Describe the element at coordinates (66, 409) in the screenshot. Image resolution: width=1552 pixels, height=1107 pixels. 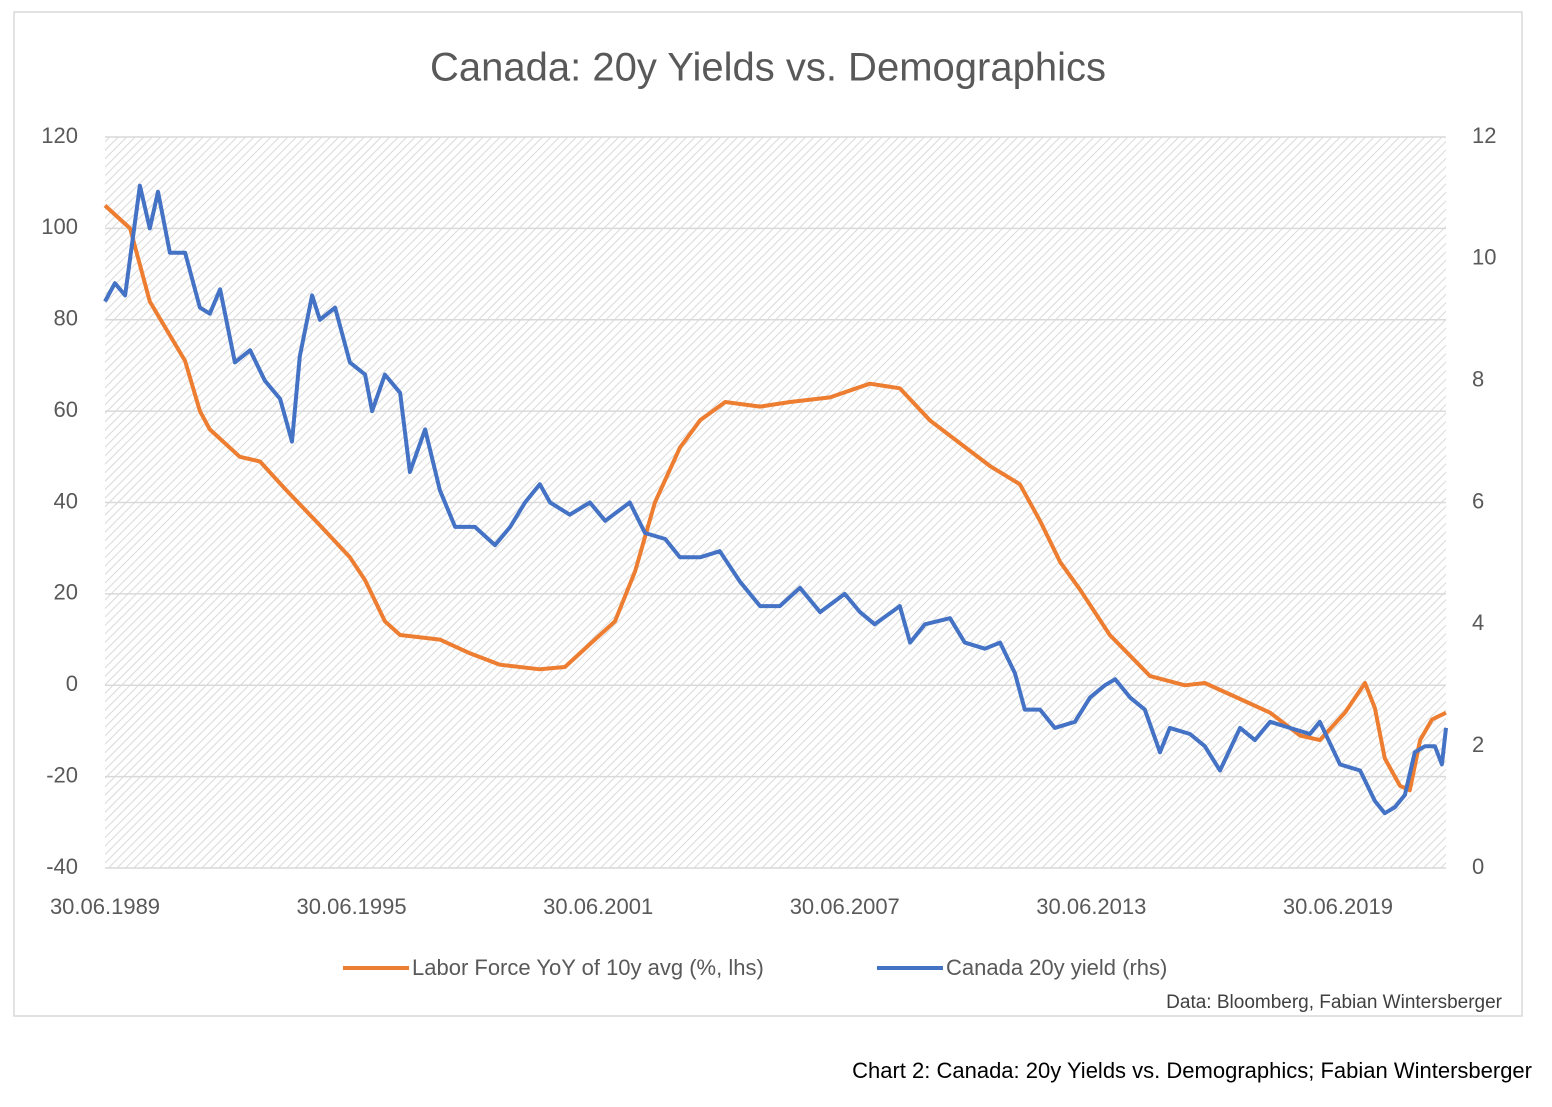
I see `y-tick-label: 60` at that location.